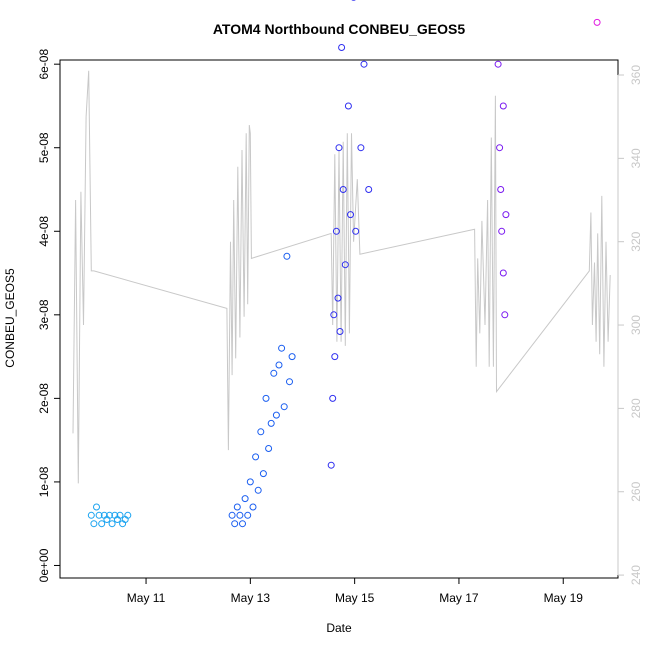 The image size is (650, 650). I want to click on x-tick-label-4: May 19, so click(564, 598).